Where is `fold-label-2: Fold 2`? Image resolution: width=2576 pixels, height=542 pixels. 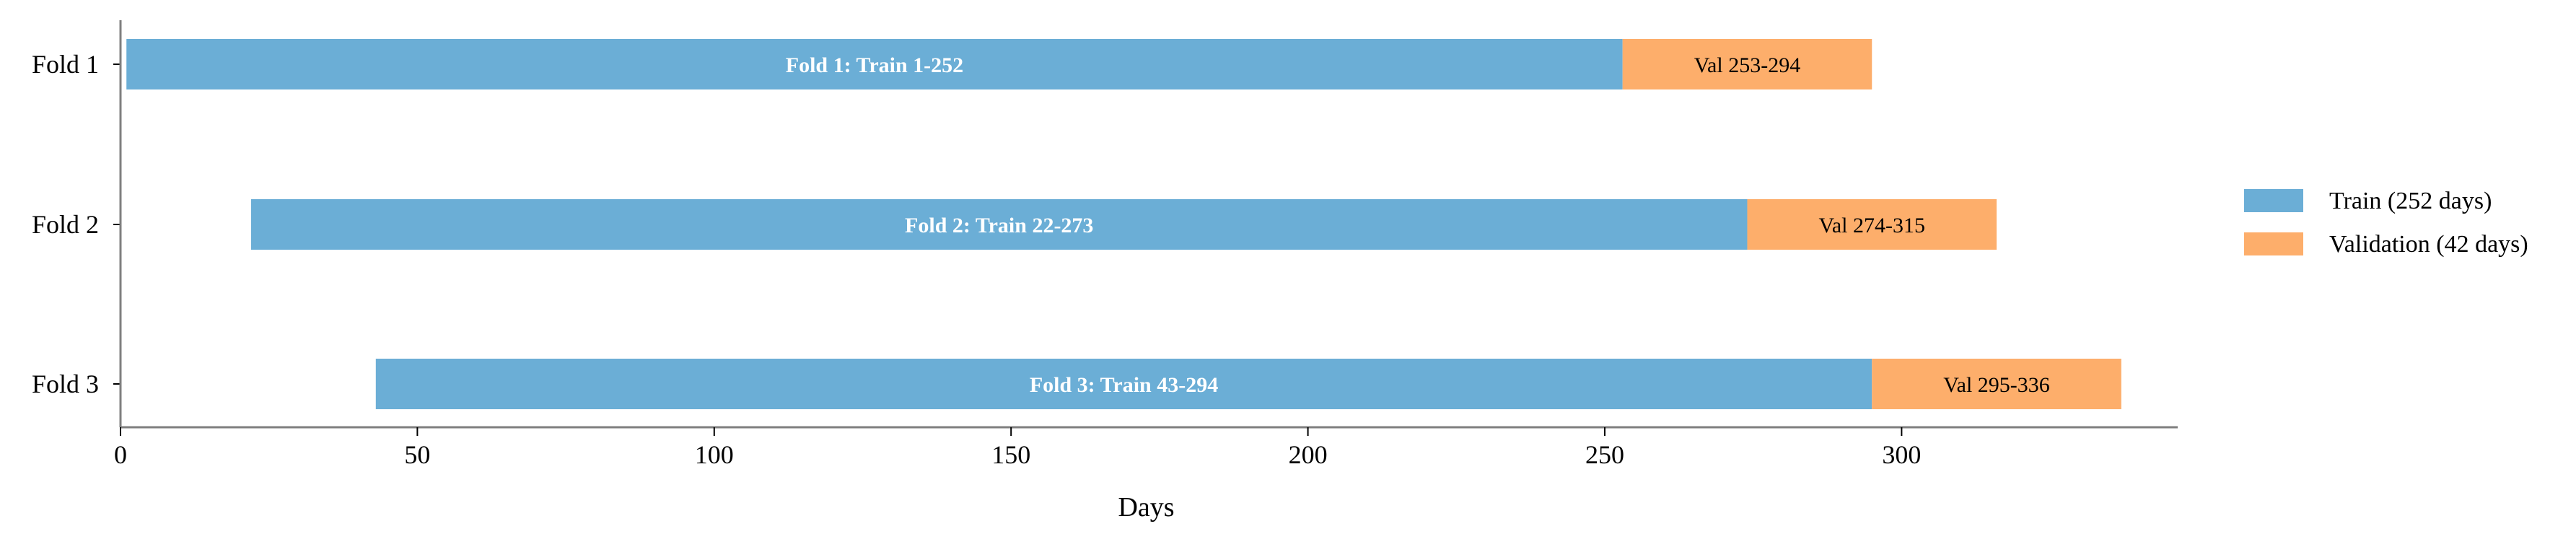
fold-label-2: Fold 2 is located at coordinates (65, 224).